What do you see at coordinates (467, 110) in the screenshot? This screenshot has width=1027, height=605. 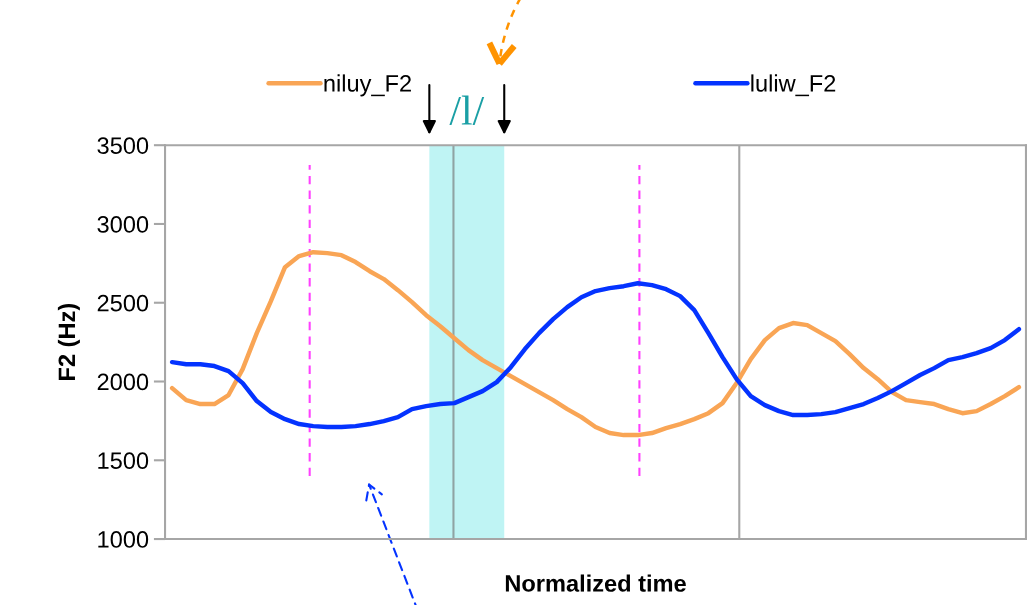 I see `text: /l/` at bounding box center [467, 110].